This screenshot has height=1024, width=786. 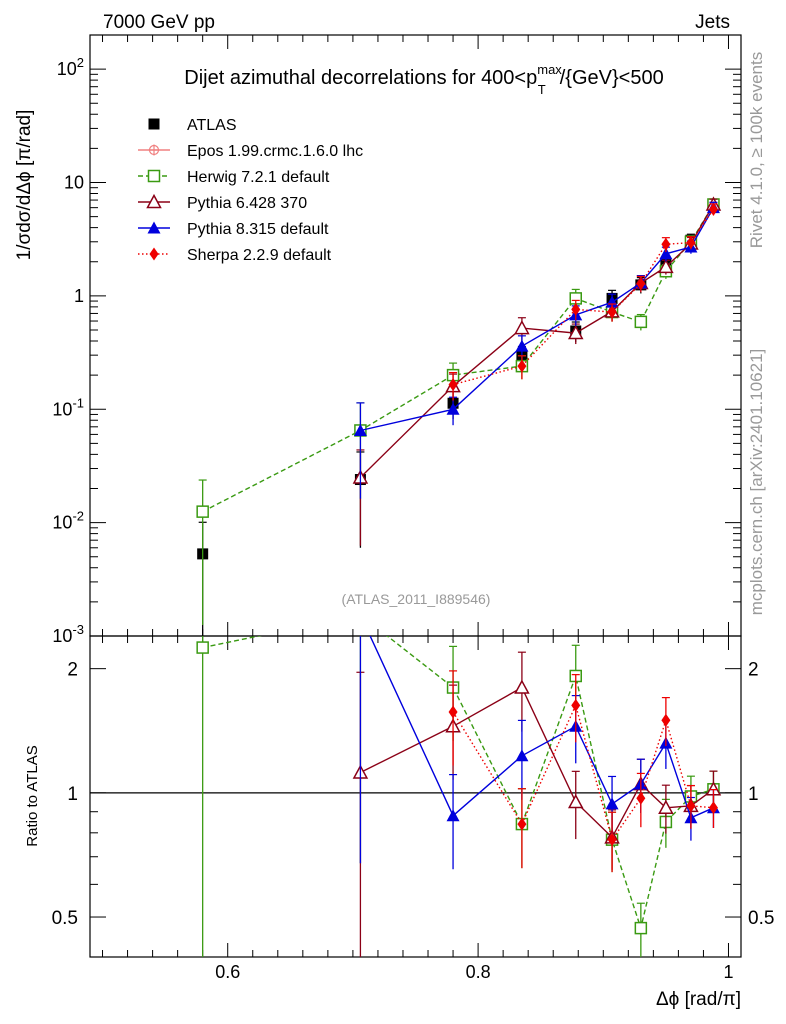 What do you see at coordinates (72, 794) in the screenshot?
I see `ratio-tick-label: 1` at bounding box center [72, 794].